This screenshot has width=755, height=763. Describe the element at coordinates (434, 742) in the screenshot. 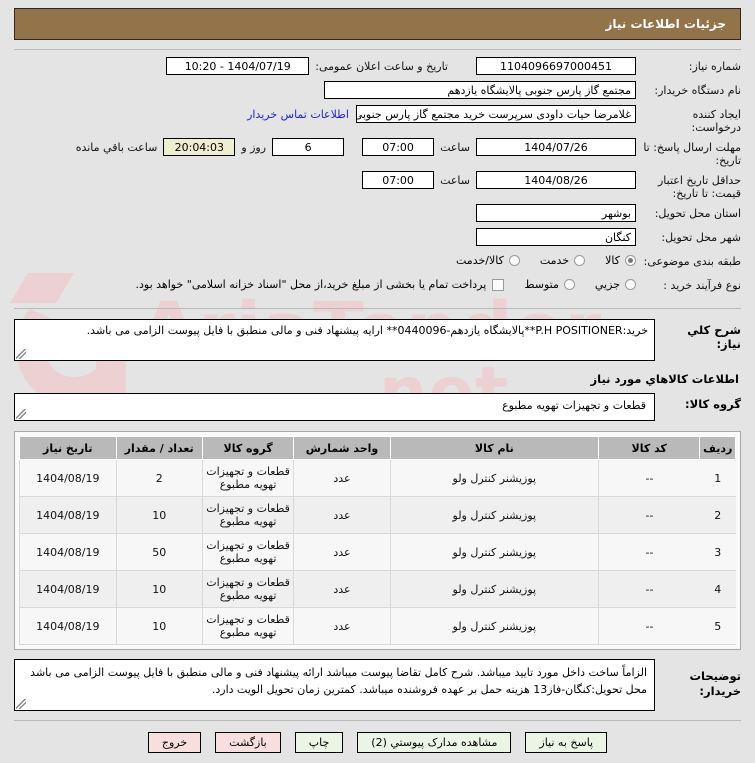

I see `view-attachments-button: مشاهده مدارک پیوستي (2)` at that location.